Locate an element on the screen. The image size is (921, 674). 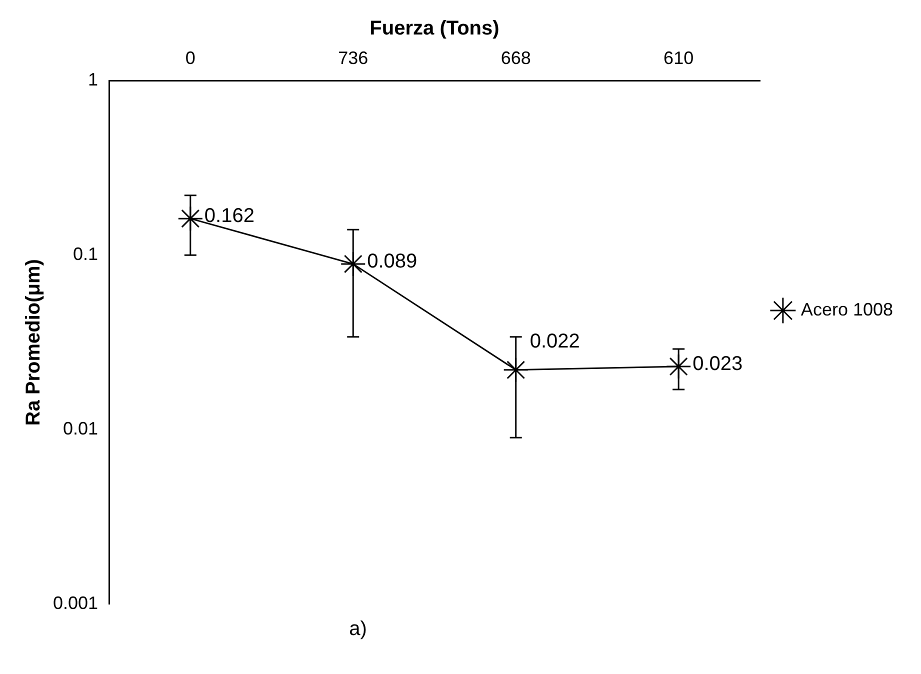
data-label: 0.089 is located at coordinates (392, 261).